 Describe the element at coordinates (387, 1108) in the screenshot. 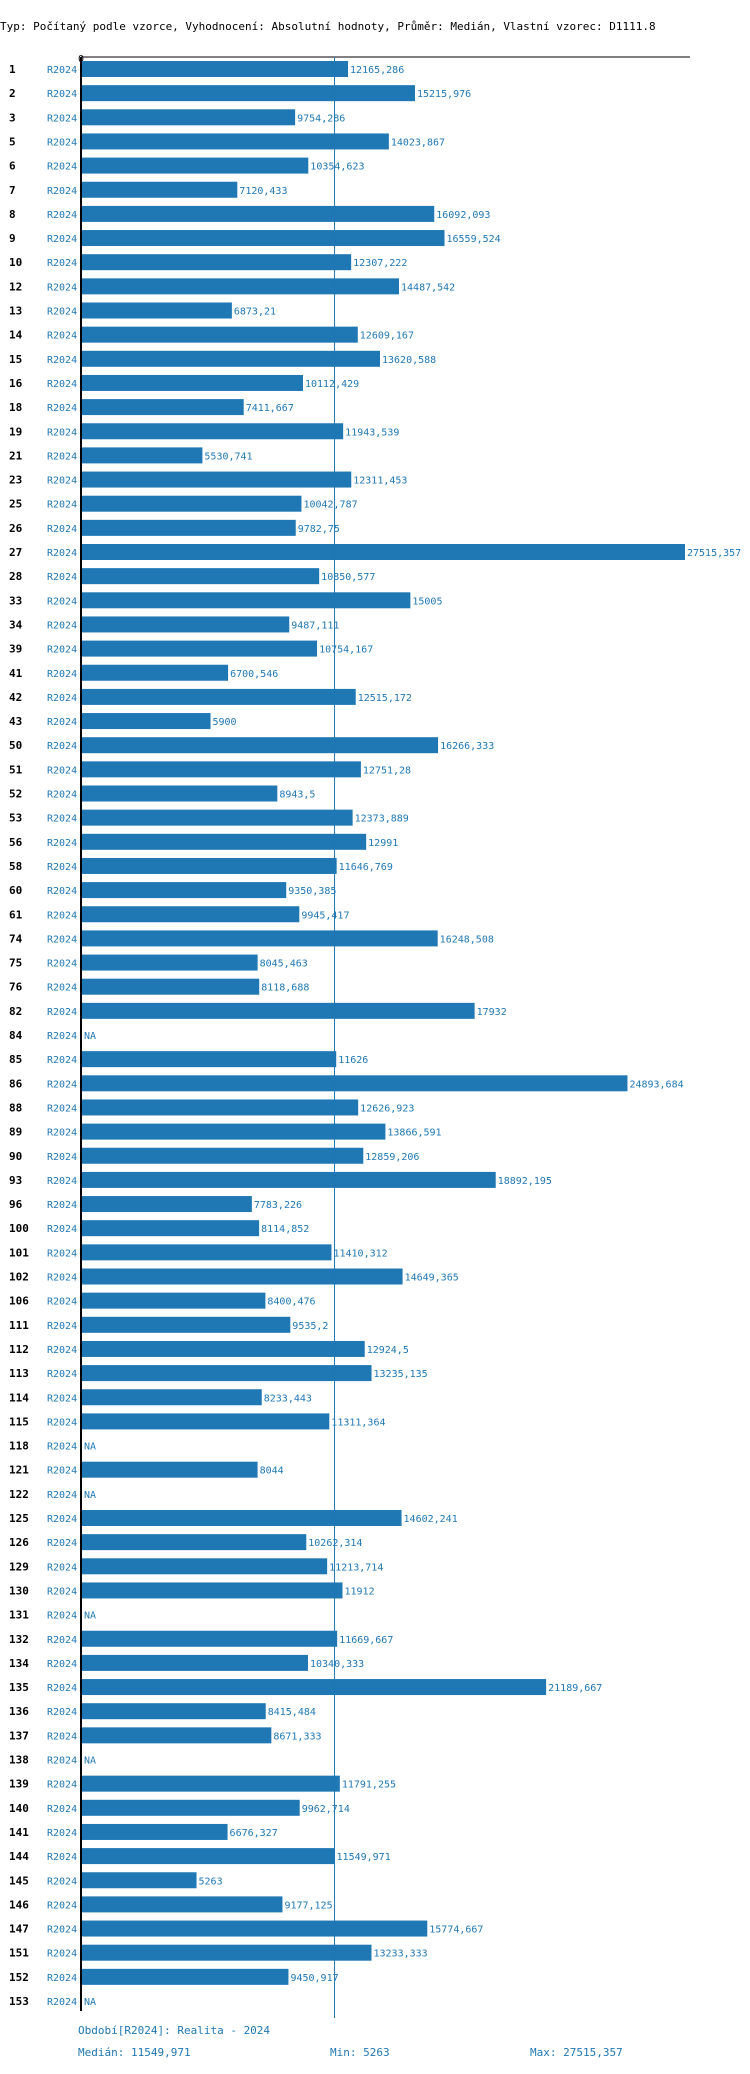

I see `data-label: 12626,923` at that location.